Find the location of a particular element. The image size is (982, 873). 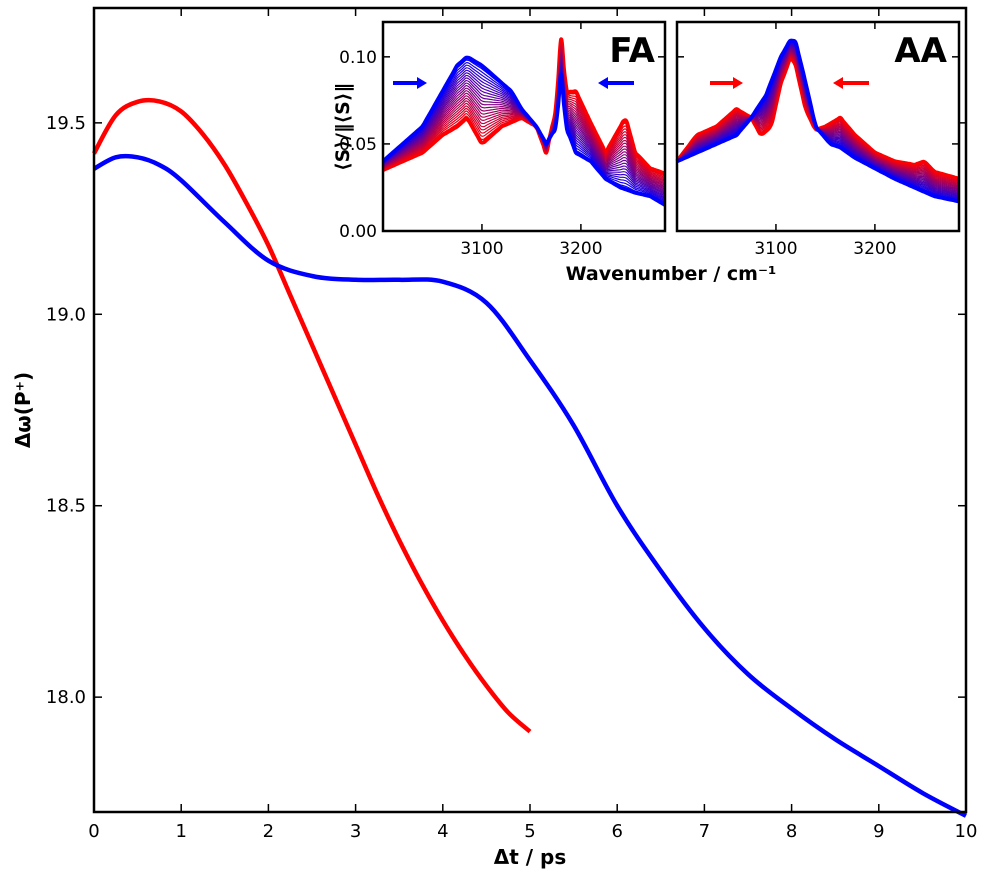

inset-aa-right-arrow is located at coordinates (851, 83).